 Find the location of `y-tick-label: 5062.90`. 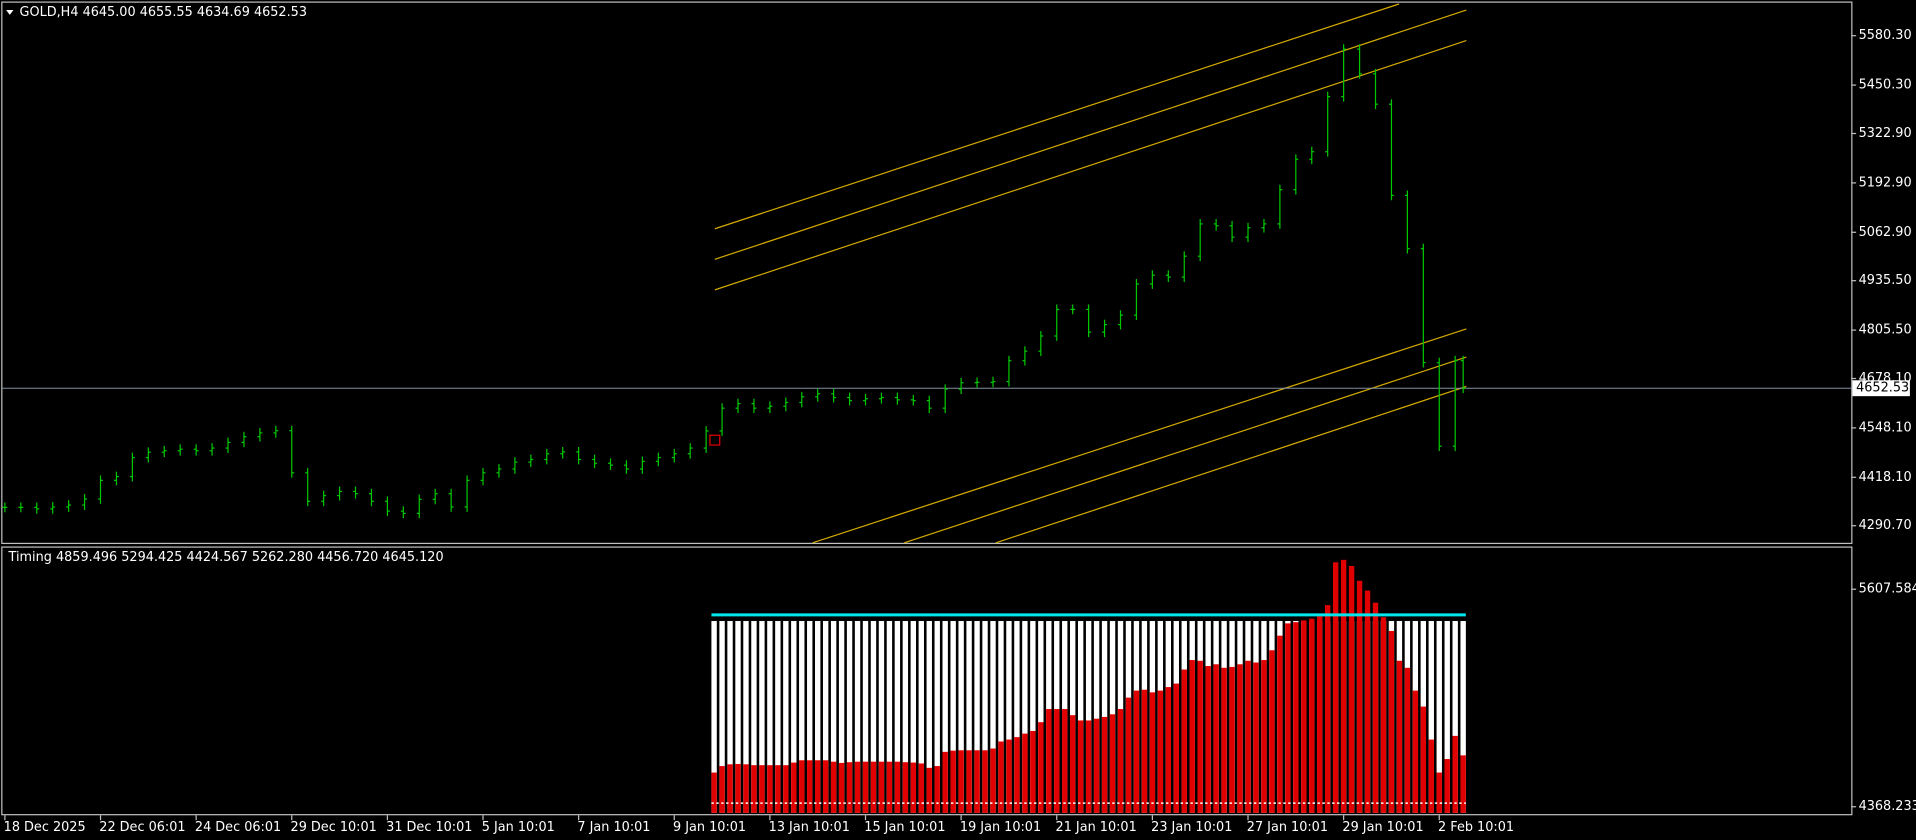

y-tick-label: 5062.90 is located at coordinates (1885, 232).